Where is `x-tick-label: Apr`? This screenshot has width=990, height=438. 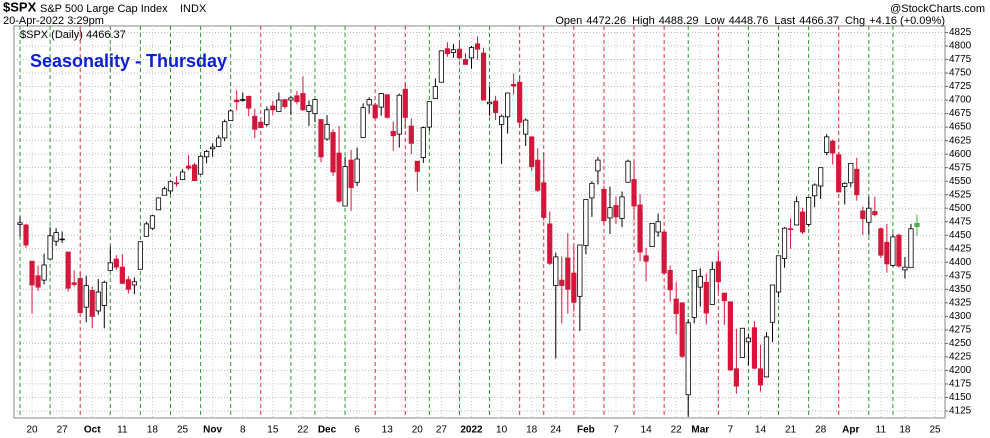
x-tick-label: Apr is located at coordinates (850, 430).